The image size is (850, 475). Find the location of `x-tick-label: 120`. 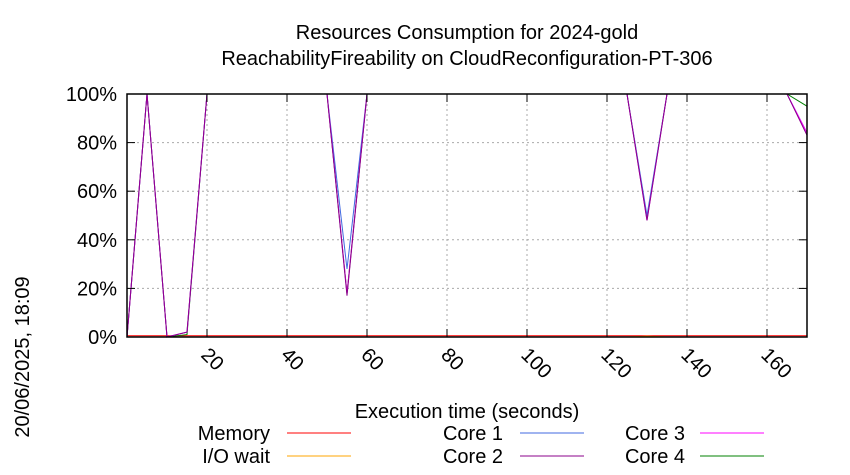

x-tick-label: 120 is located at coordinates (615, 363).